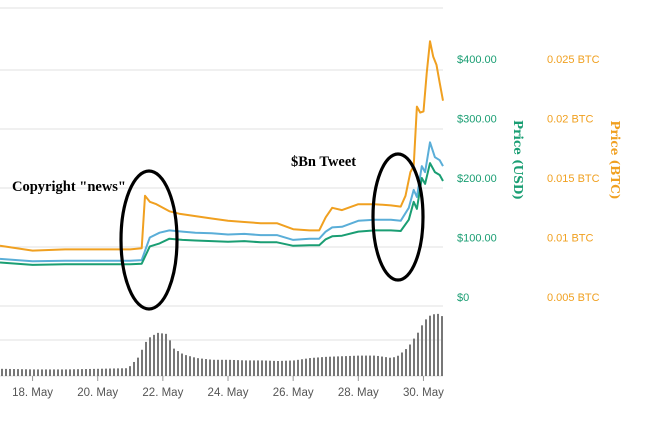 Image resolution: width=646 pixels, height=422 pixels. Describe the element at coordinates (573, 60) in the screenshot. I see `y-tick-label-btc: 0.025 BTC` at that location.